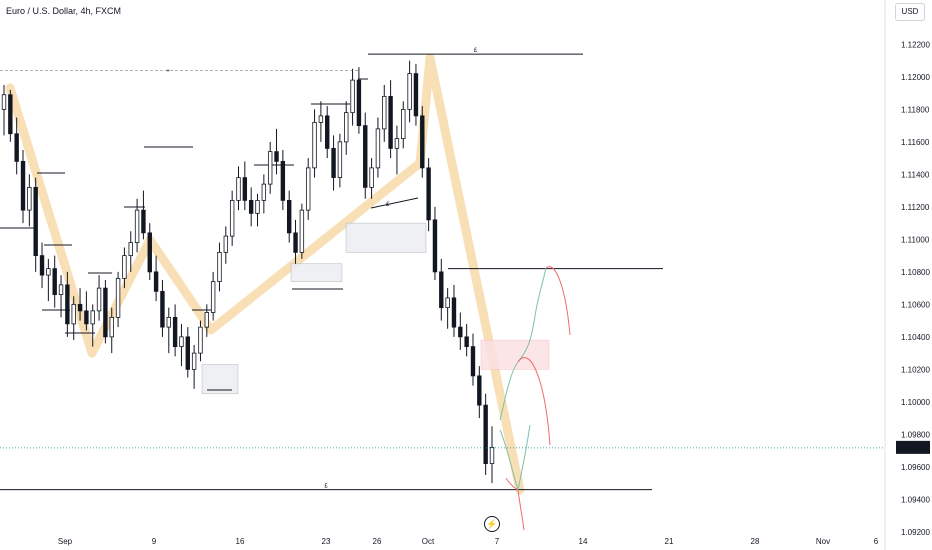 Image resolution: width=932 pixels, height=550 pixels. Describe the element at coordinates (915, 532) in the screenshot. I see `price-tick-label: 1.09200` at that location.